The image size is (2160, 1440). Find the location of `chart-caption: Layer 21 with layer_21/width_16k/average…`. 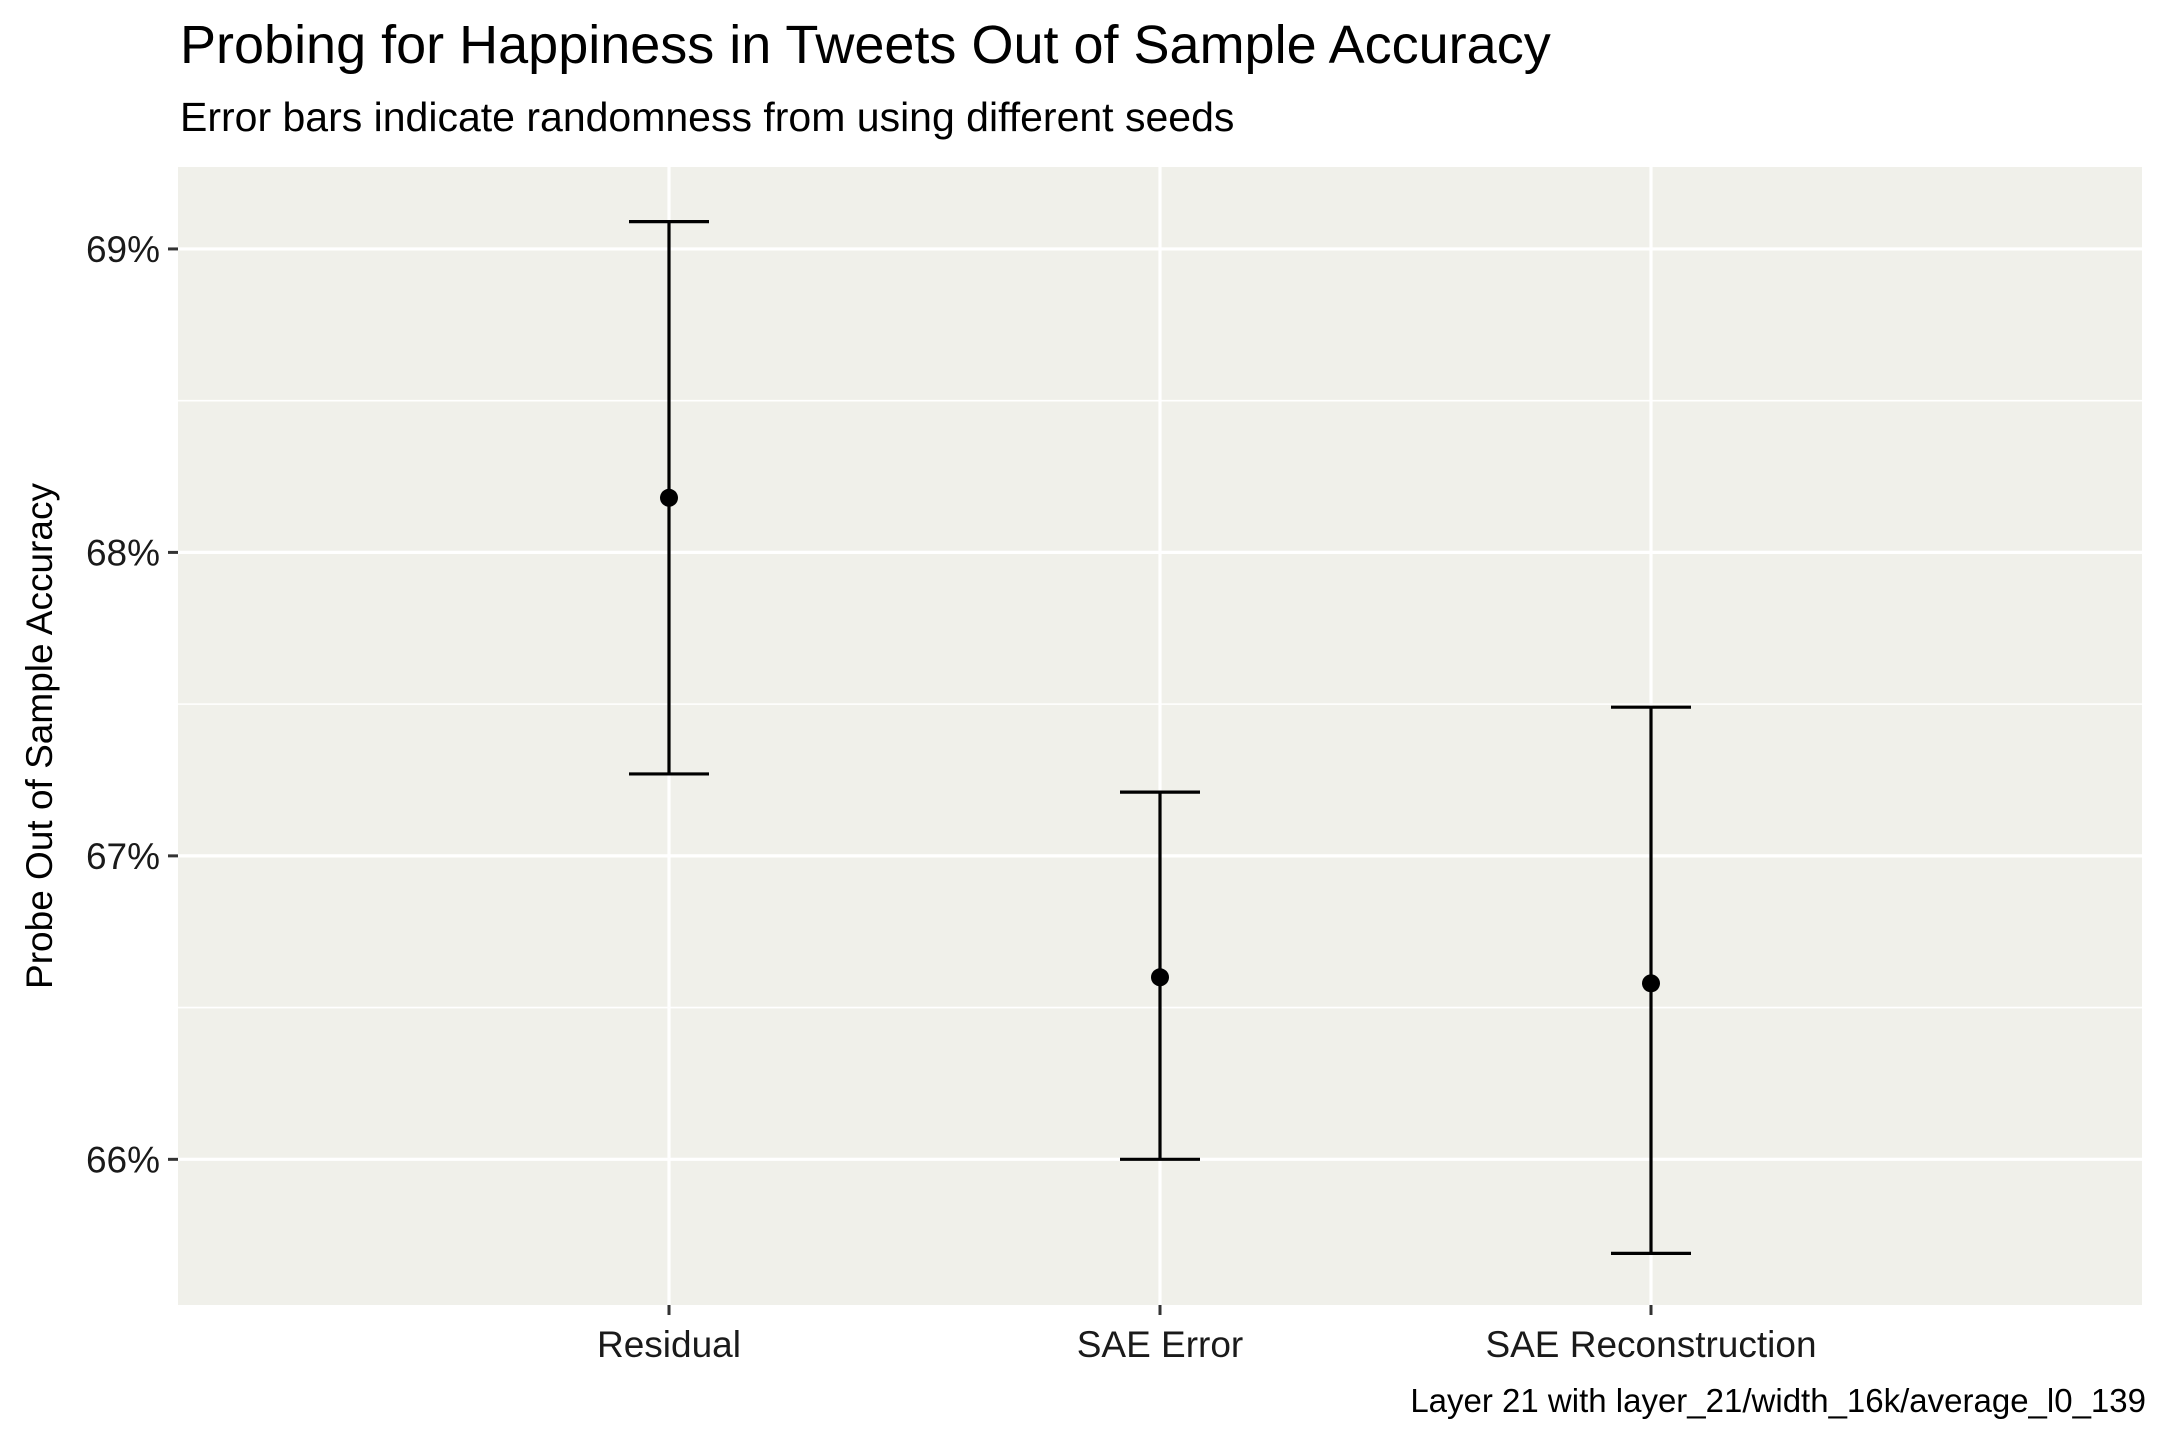

chart-caption: Layer 21 with layer_21/width_16k/average… is located at coordinates (1778, 1400).